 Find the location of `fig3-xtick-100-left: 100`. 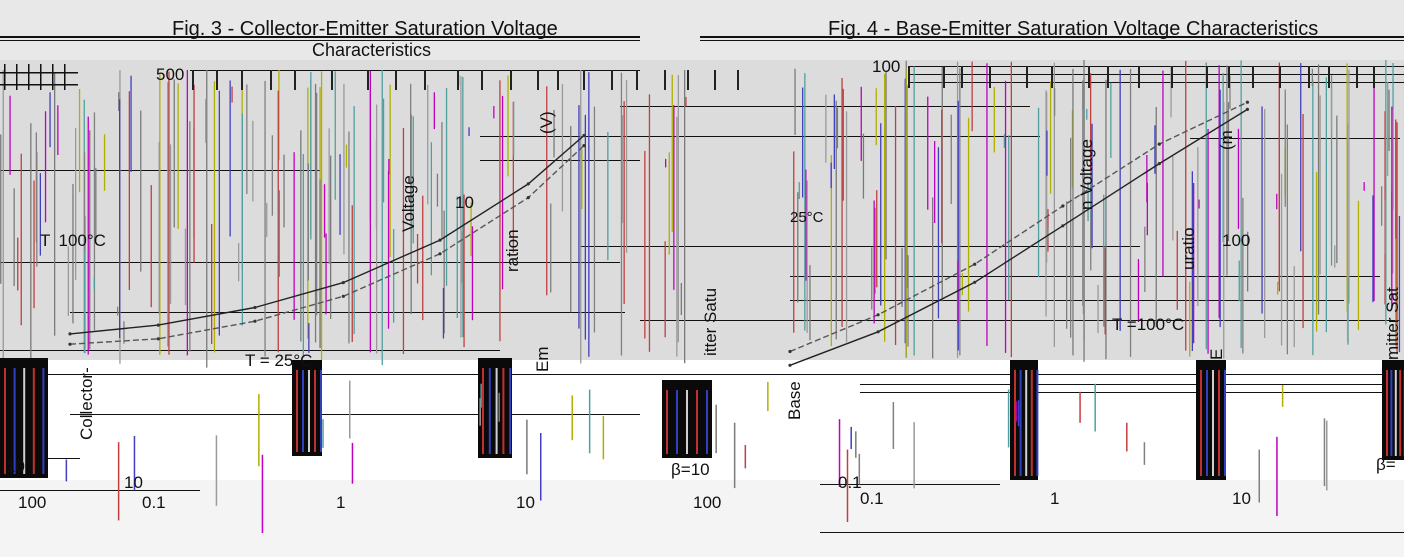

fig3-xtick-100-left: 100 is located at coordinates (32, 502).